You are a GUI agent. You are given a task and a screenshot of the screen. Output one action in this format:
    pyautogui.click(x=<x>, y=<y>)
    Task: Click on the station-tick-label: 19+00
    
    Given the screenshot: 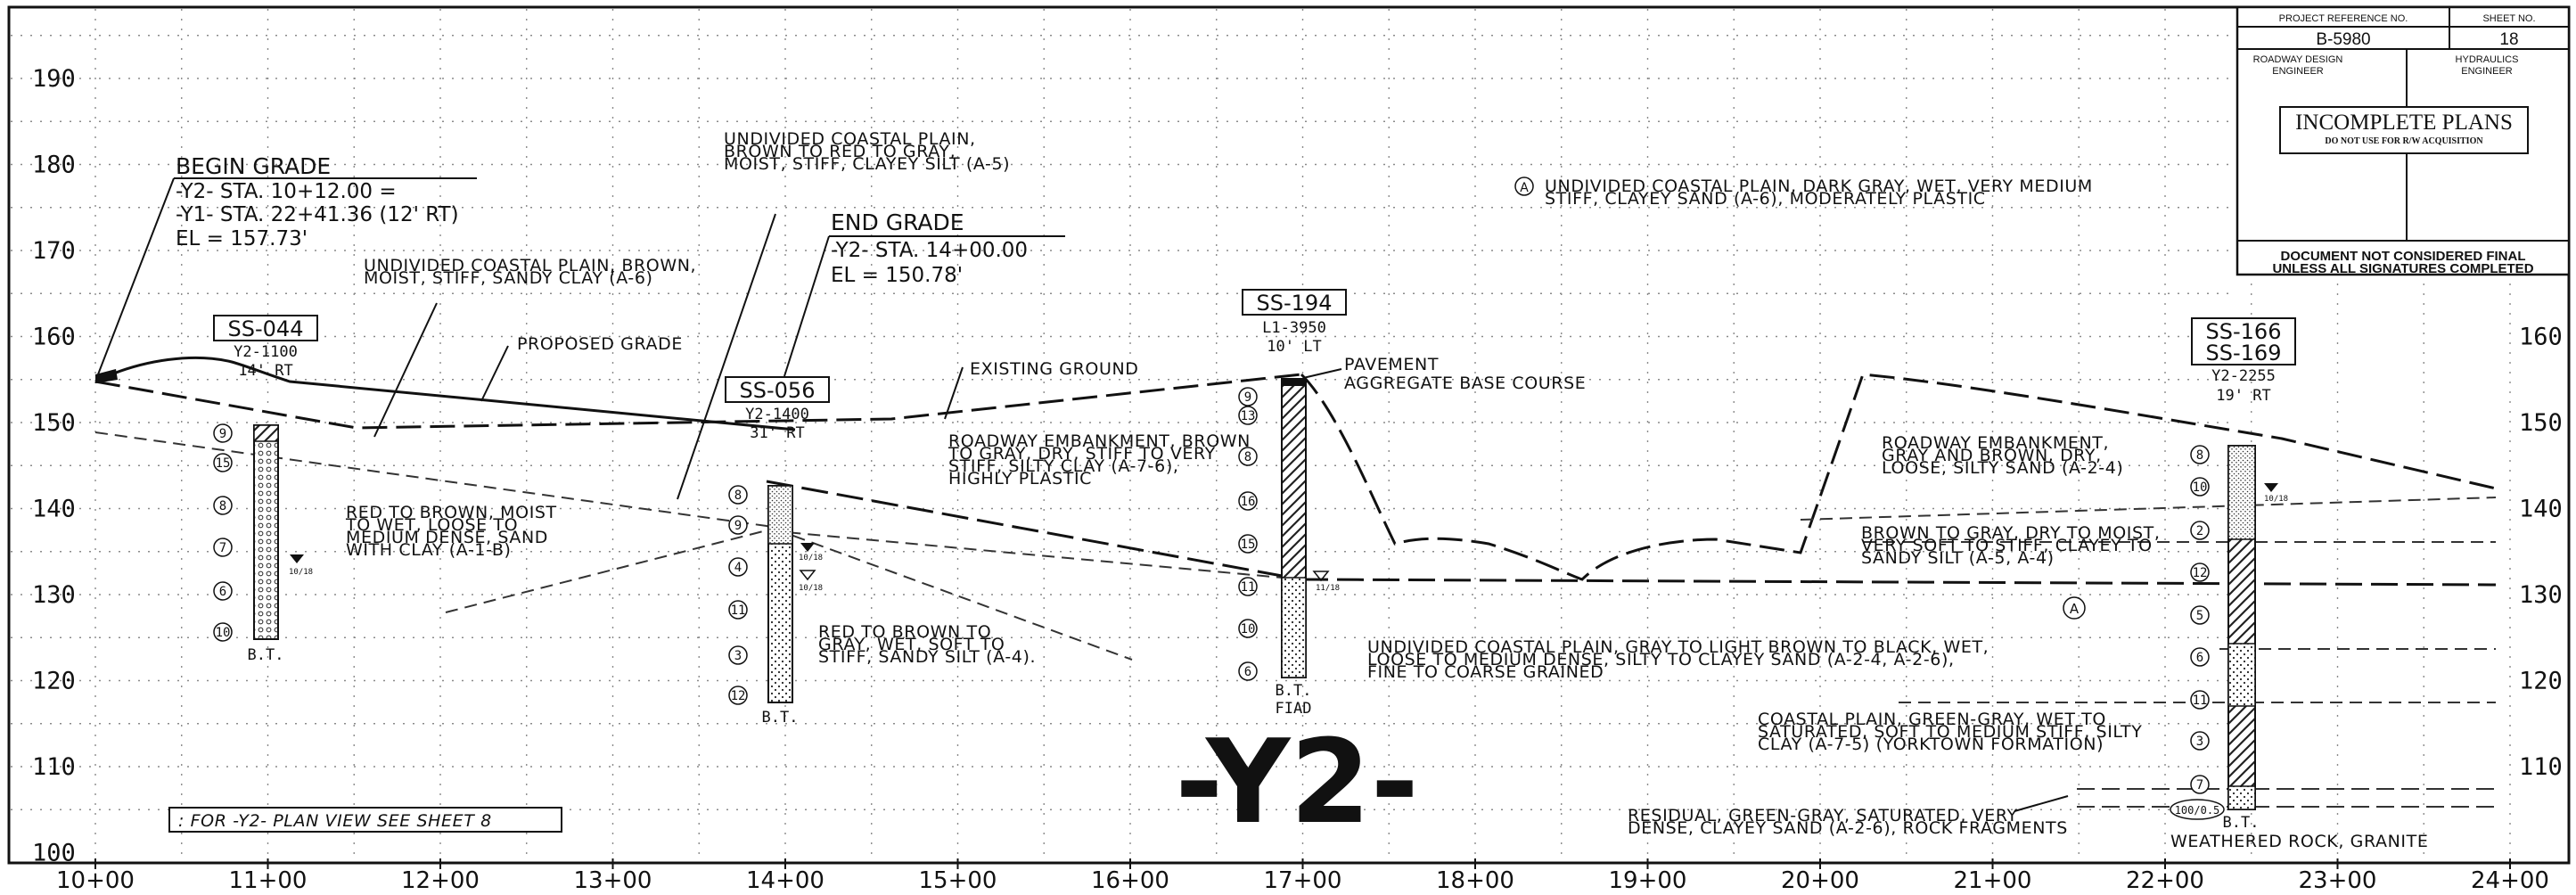 What is the action you would take?
    pyautogui.click(x=1648, y=880)
    